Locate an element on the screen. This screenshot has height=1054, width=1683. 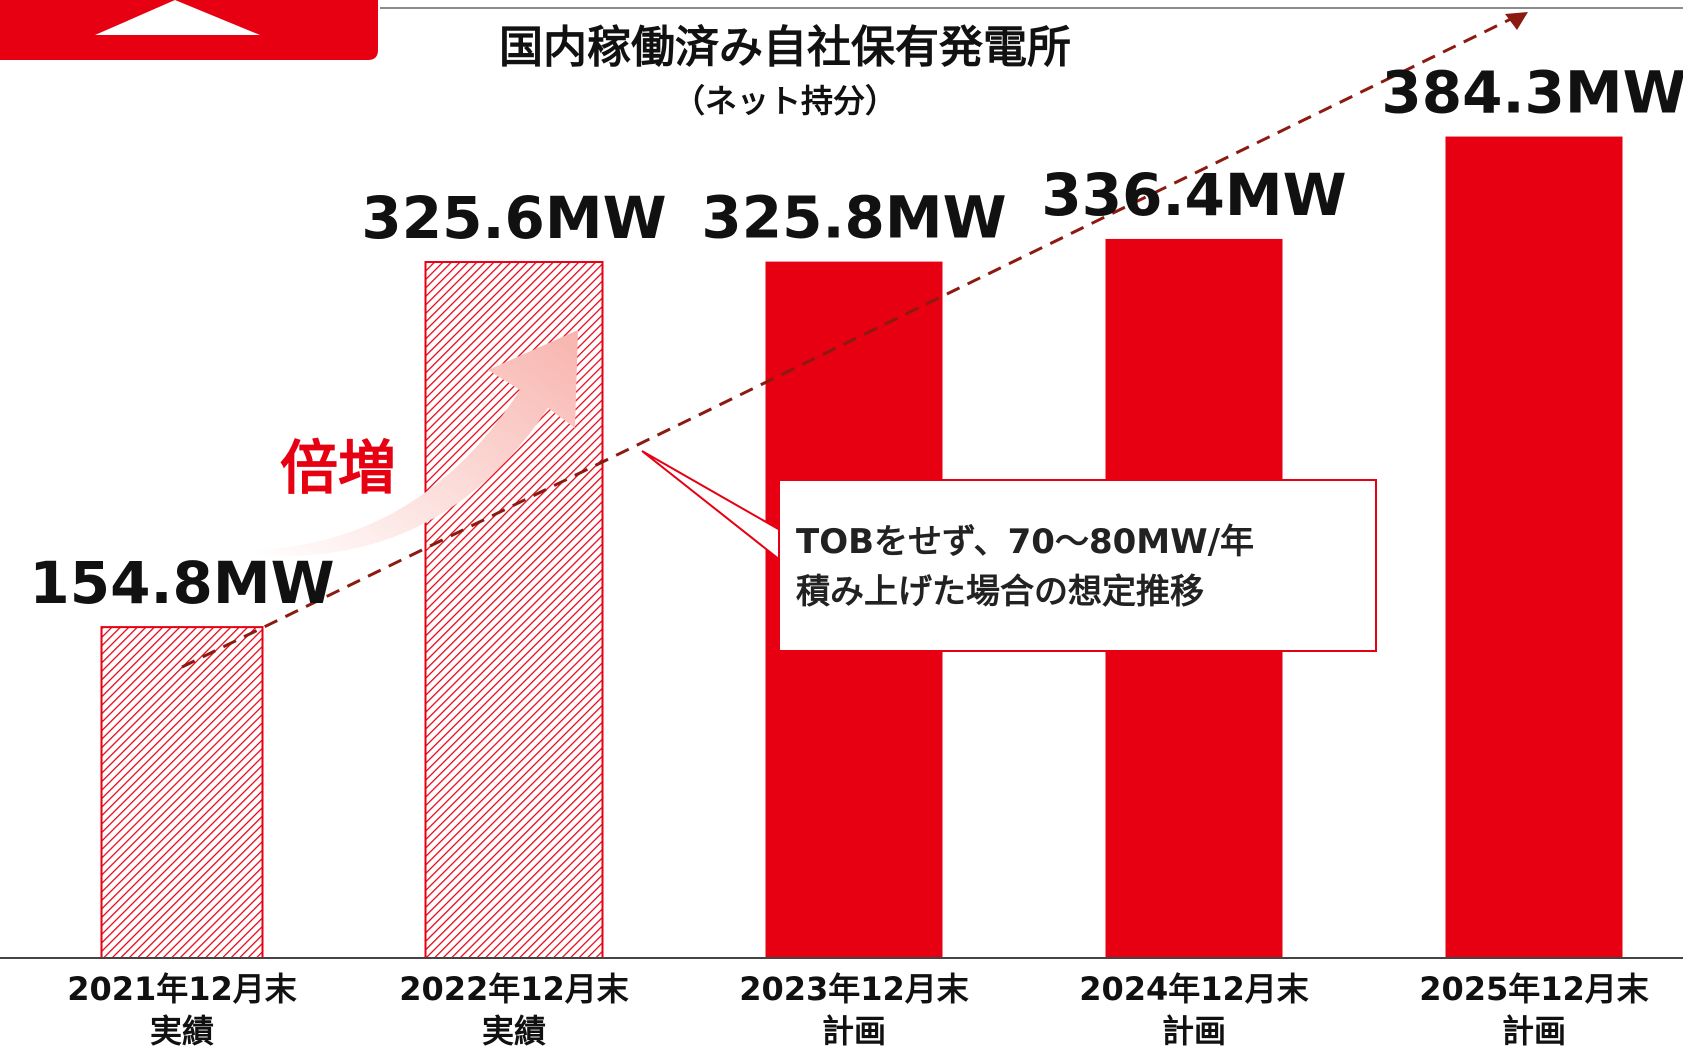
x-tick-label: 2025年12月末 計画 is located at coordinates (1534, 1010).